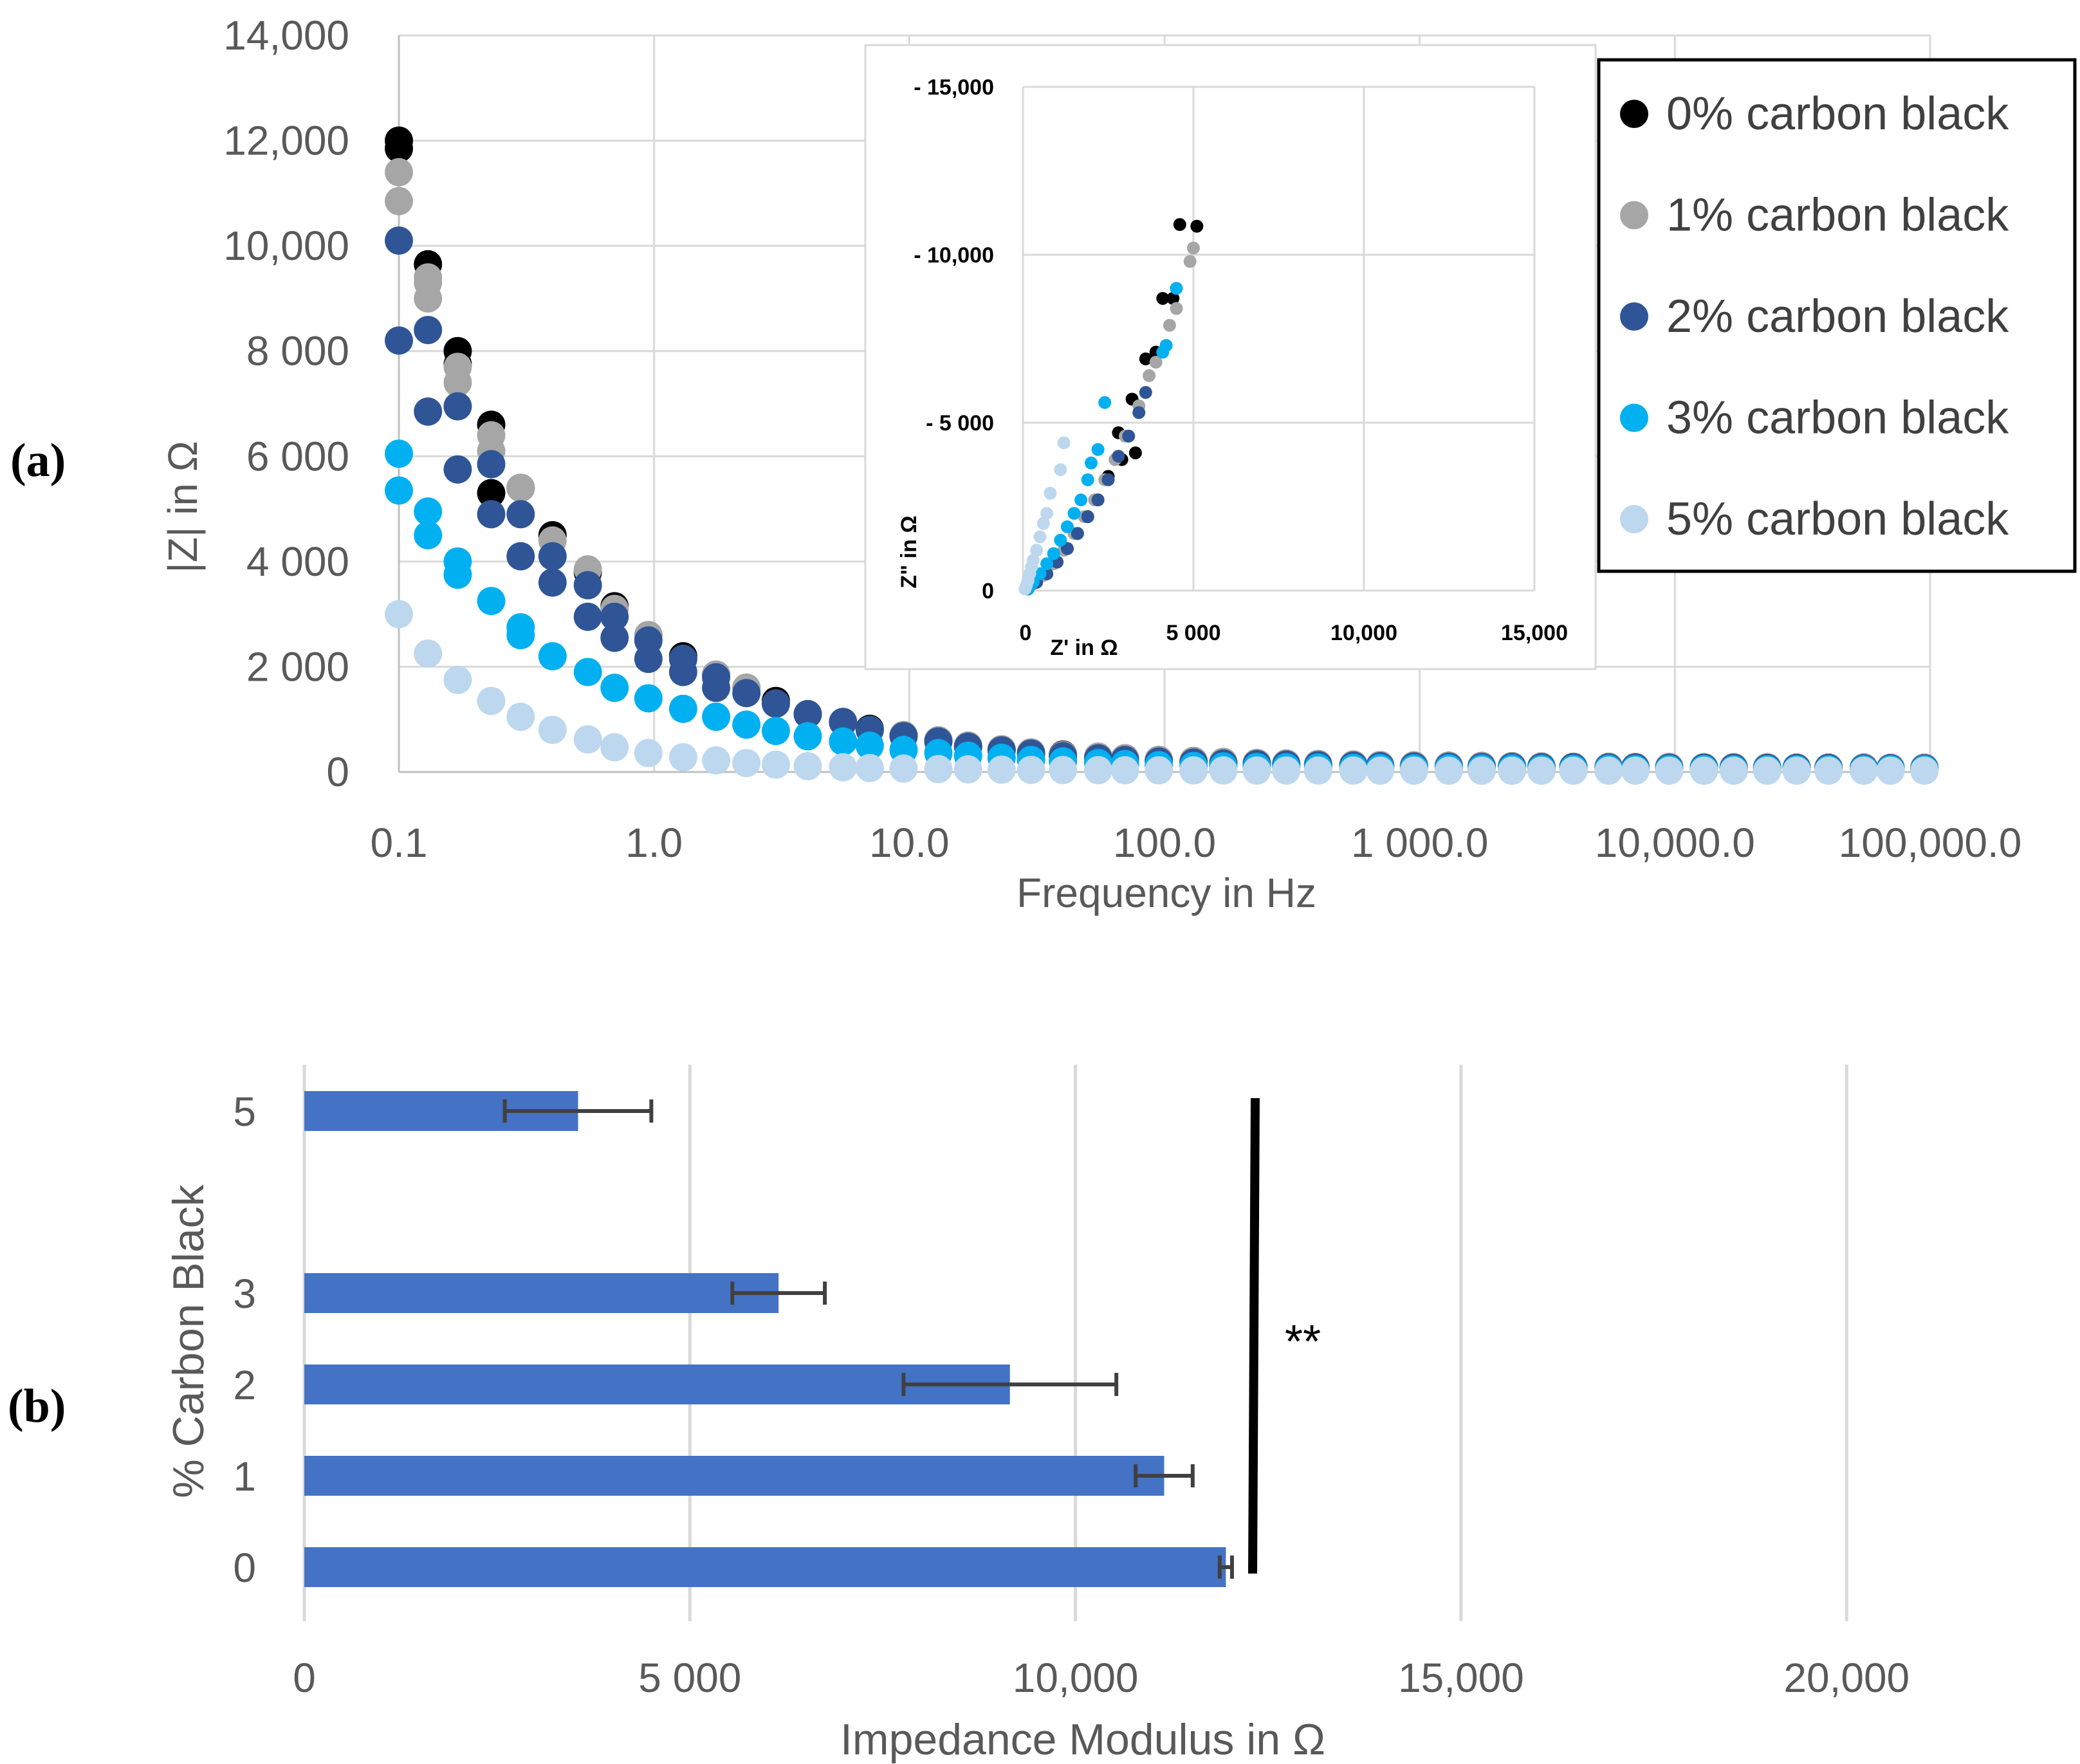  Describe the element at coordinates (1837, 215) in the screenshot. I see `legend-label: 1% carbon black` at that location.